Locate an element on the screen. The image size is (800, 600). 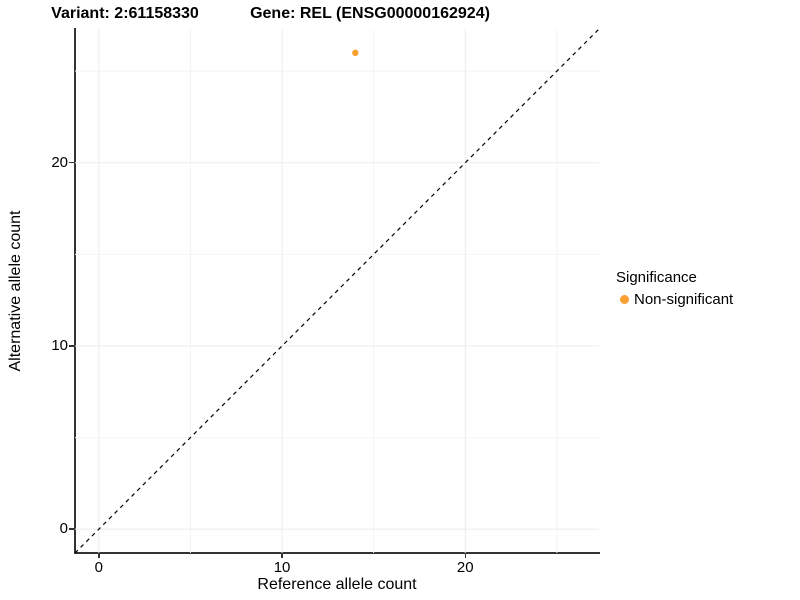
data-point is located at coordinates (355, 53).